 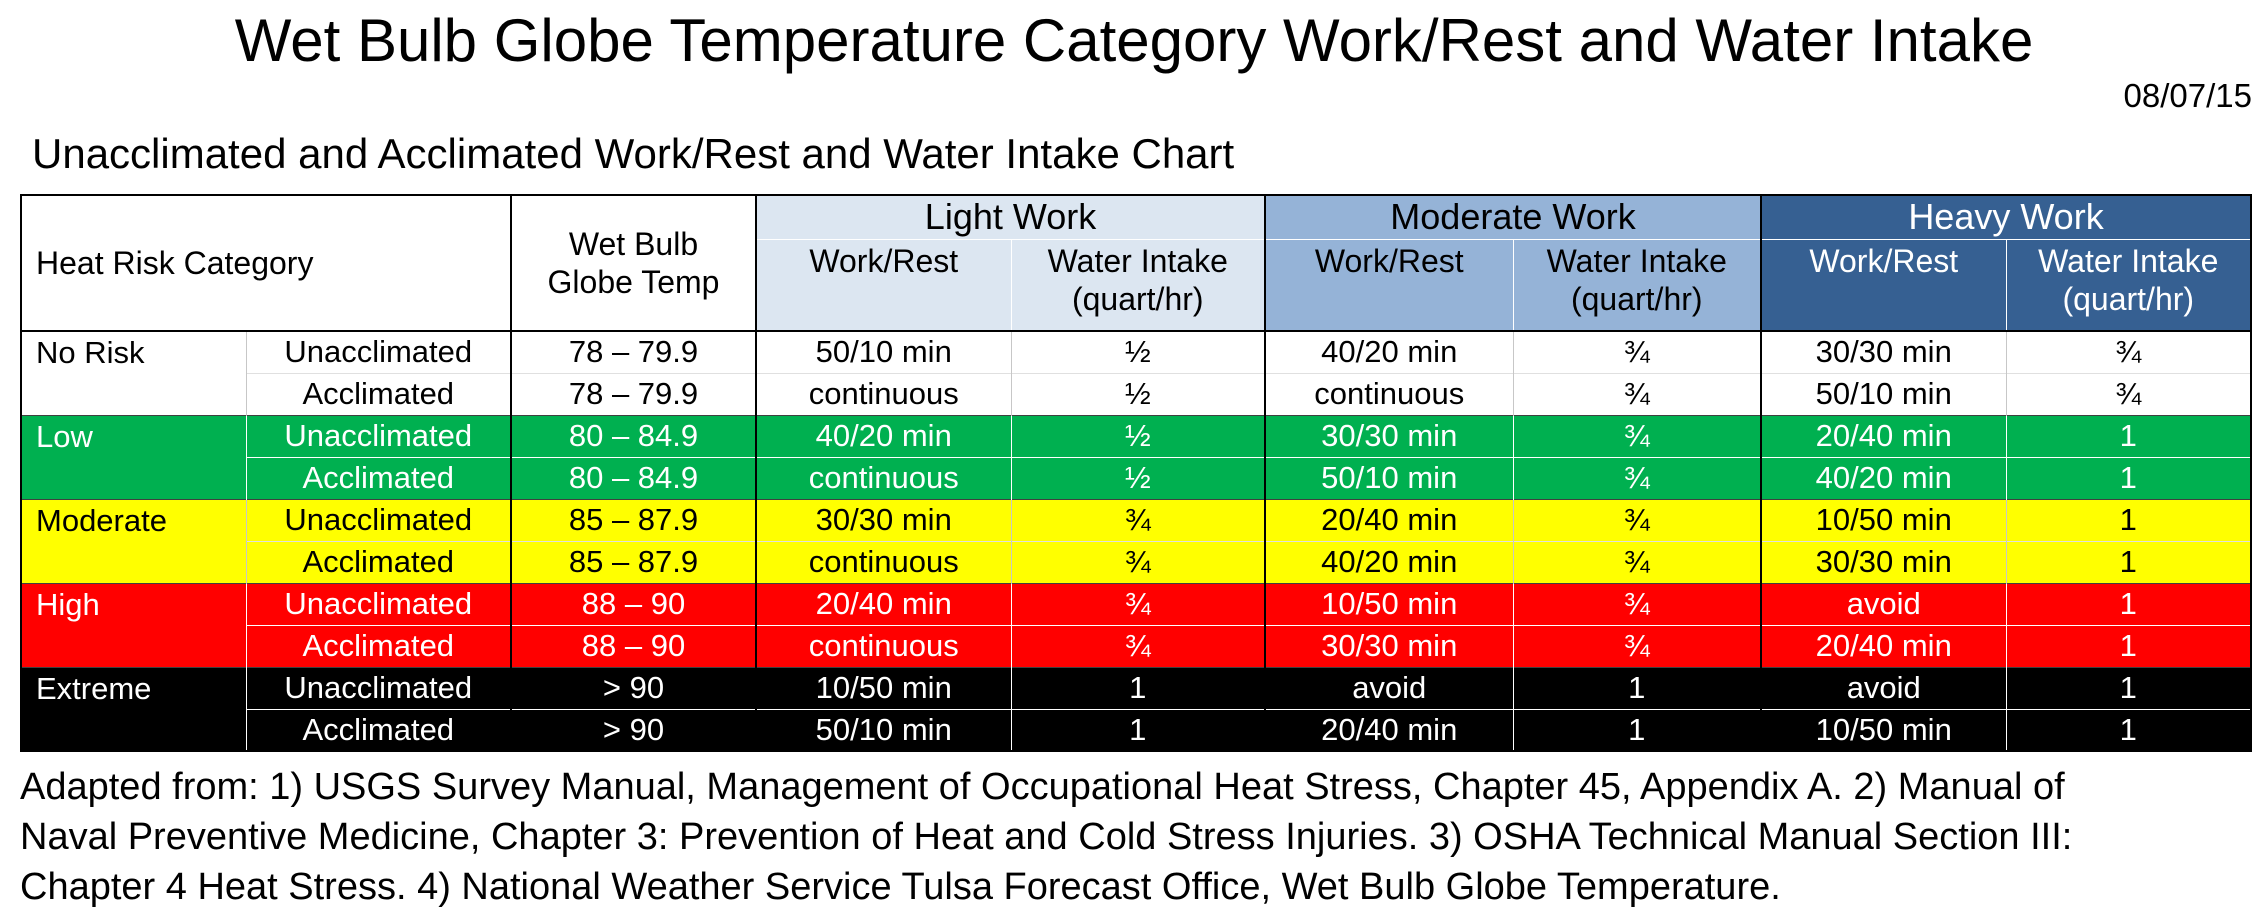 I want to click on risk-category-cell: Moderate, so click(x=133, y=540).